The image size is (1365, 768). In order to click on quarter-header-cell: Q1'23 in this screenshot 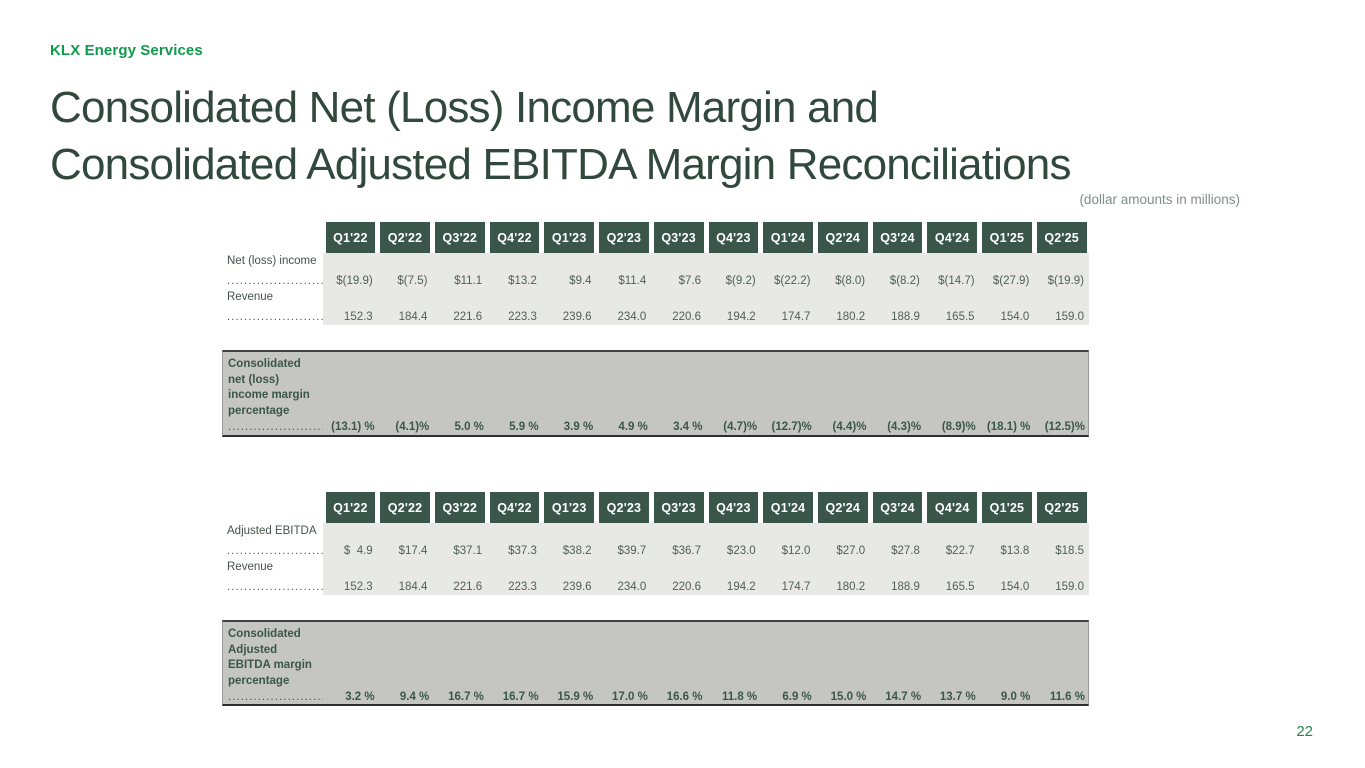, I will do `click(569, 237)`.